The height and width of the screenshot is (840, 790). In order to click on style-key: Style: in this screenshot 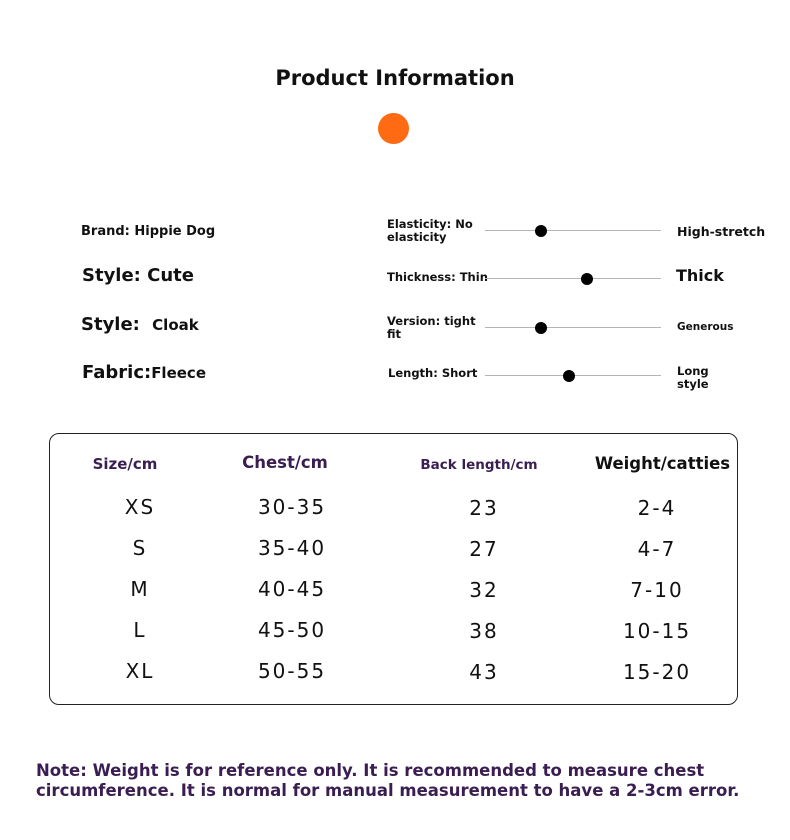, I will do `click(110, 324)`.